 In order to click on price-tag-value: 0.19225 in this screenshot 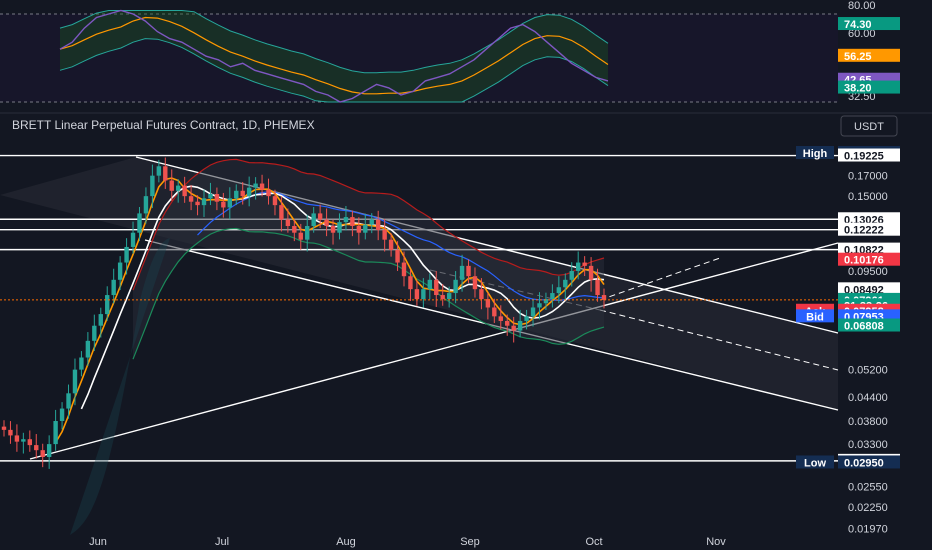, I will do `click(864, 157)`.